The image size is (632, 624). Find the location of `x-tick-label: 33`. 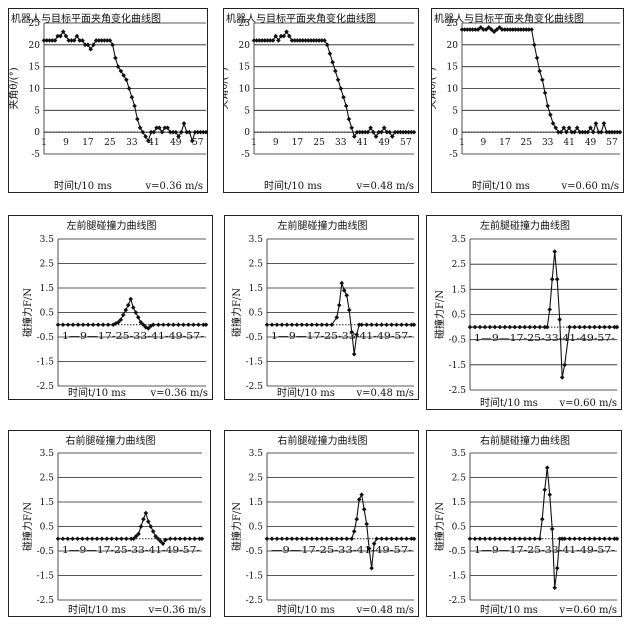

x-tick-label: 33 is located at coordinates (341, 143).